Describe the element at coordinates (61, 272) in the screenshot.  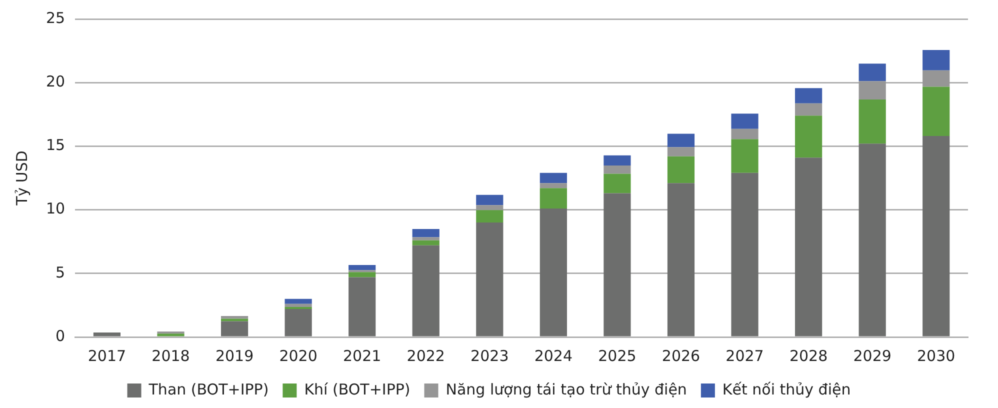
I see `y-tick-label: 5` at that location.